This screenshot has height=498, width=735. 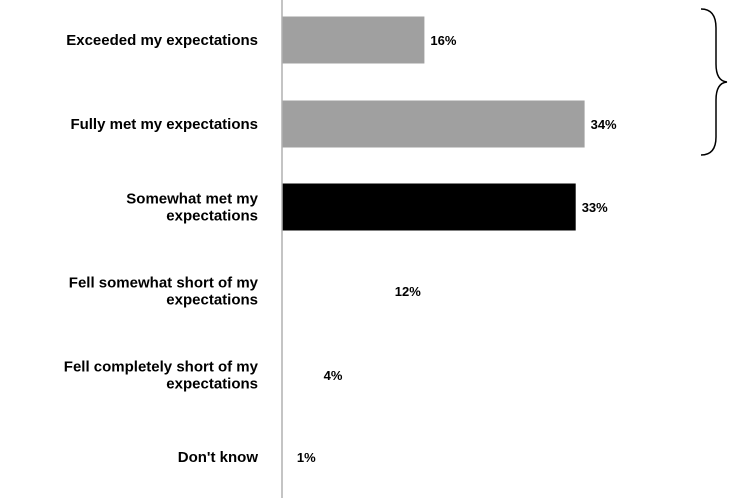 I want to click on category-label-4: Fell somewhat short of my expectations, so click(x=164, y=292).